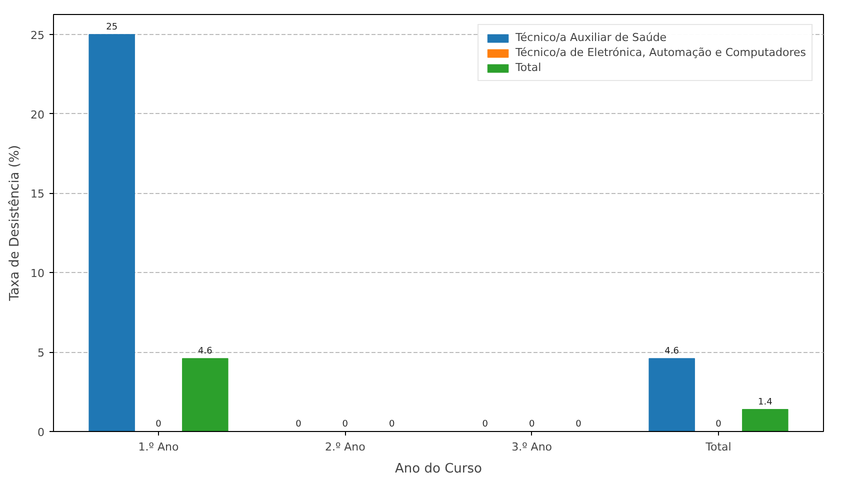 The width and height of the screenshot is (842, 487). What do you see at coordinates (37, 35) in the screenshot?
I see `y-tick-label: 25` at bounding box center [37, 35].